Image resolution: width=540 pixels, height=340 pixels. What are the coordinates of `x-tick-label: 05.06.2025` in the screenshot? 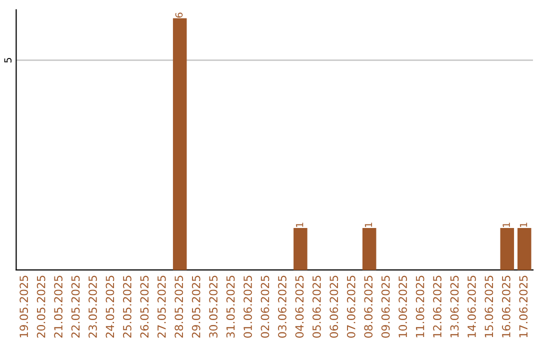 It's located at (316, 307).